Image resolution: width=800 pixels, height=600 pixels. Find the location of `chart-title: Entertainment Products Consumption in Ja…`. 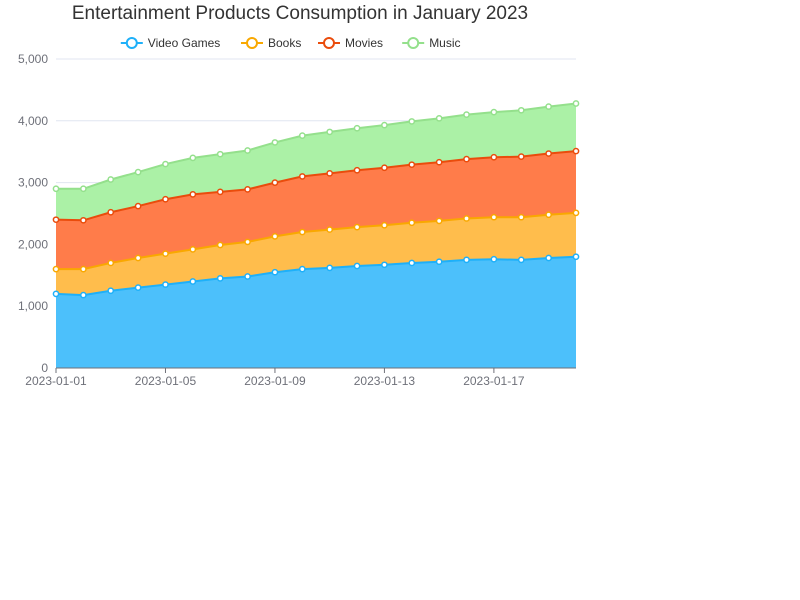

chart-title: Entertainment Products Consumption in Ja… is located at coordinates (300, 13).